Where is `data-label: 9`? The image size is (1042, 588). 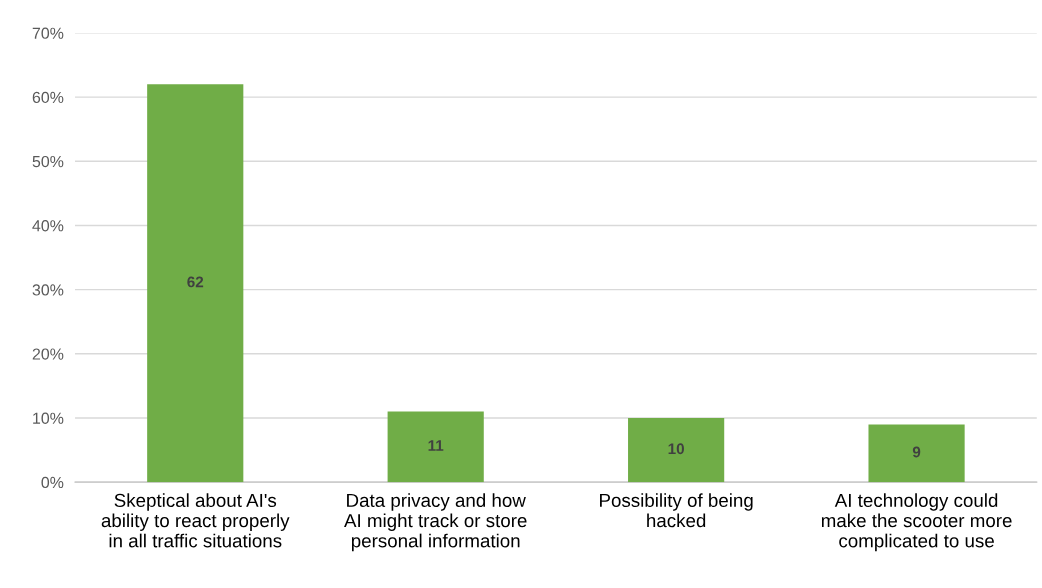 data-label: 9 is located at coordinates (916, 452).